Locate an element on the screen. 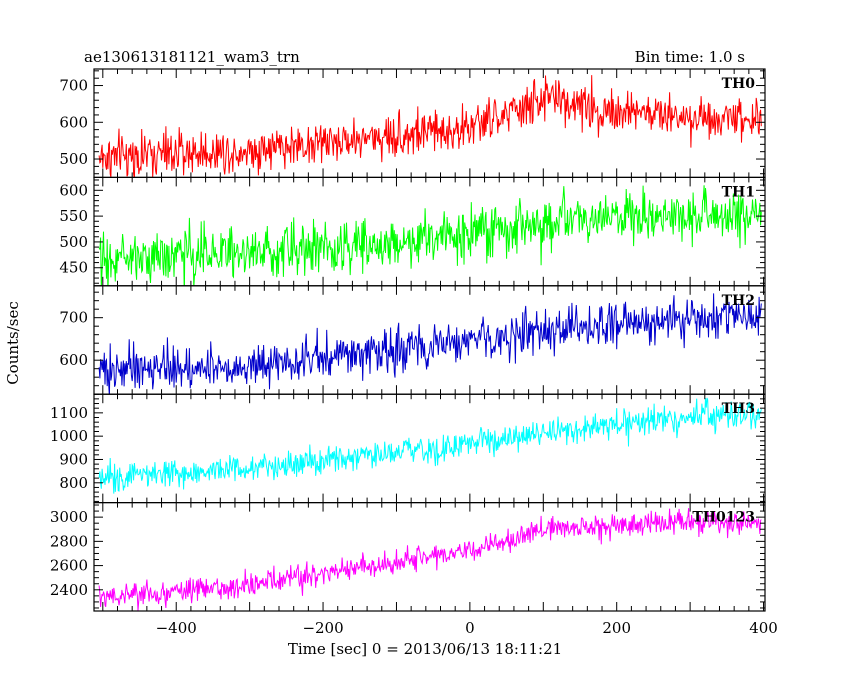 This screenshot has width=850, height=680. series-line-th1 is located at coordinates (430, 235).